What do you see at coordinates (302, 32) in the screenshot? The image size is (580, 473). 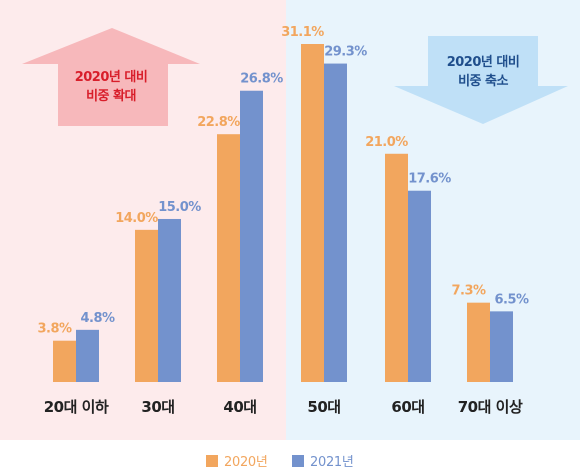 I see `data-label-2020년-50대: 31.1%` at bounding box center [302, 32].